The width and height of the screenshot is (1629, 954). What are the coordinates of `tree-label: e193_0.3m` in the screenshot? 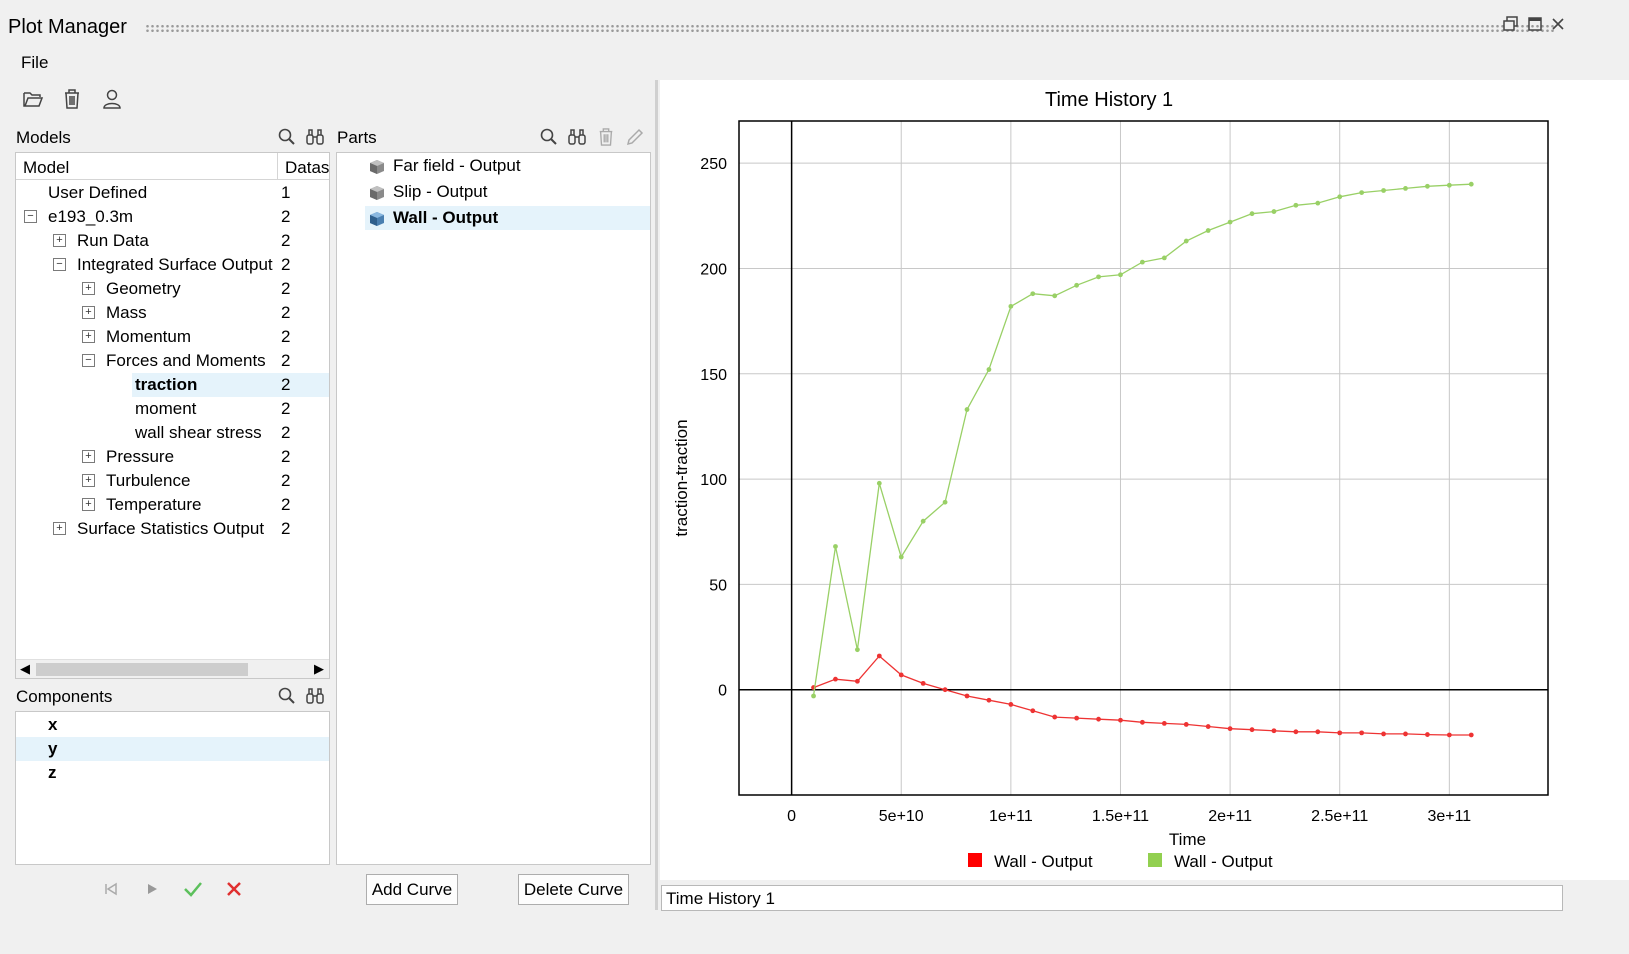 It's located at (91, 216).